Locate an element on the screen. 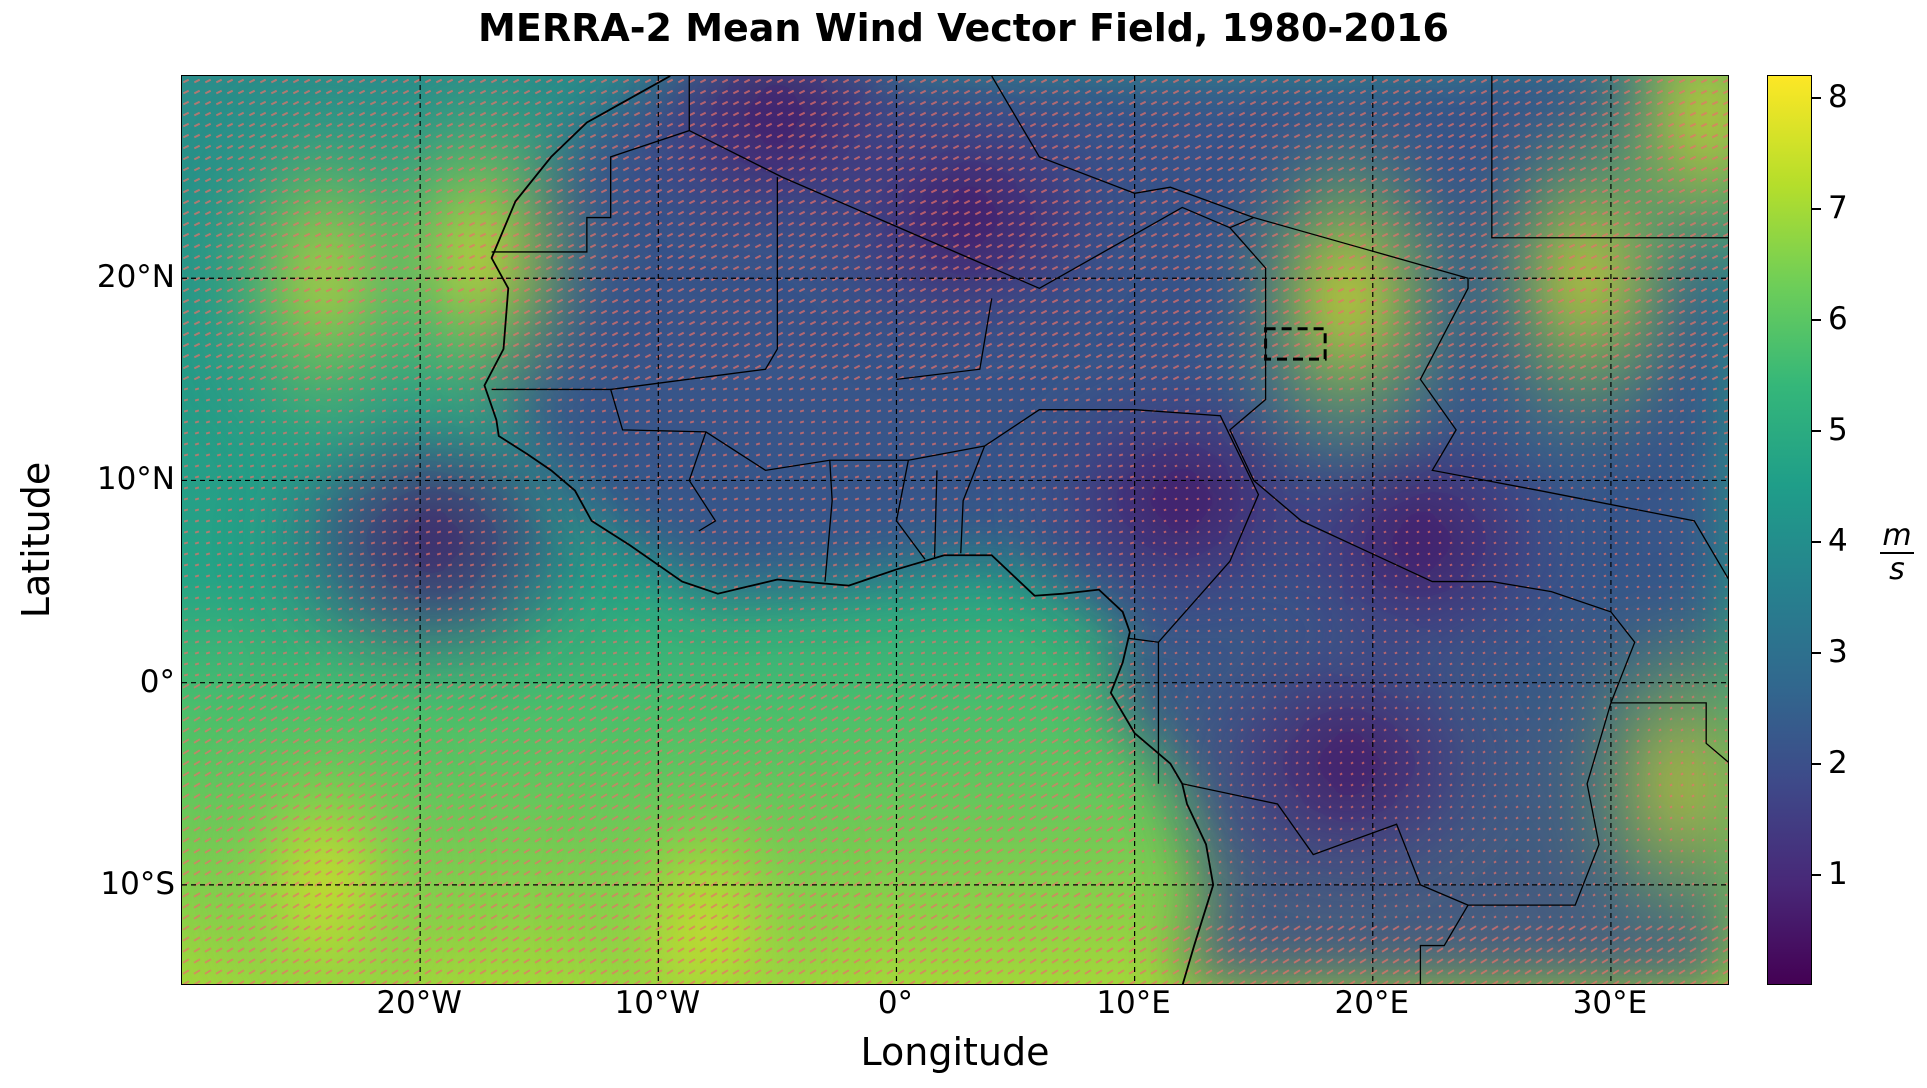 The height and width of the screenshot is (1088, 1927). x-tick-label: 0° is located at coordinates (895, 1003).